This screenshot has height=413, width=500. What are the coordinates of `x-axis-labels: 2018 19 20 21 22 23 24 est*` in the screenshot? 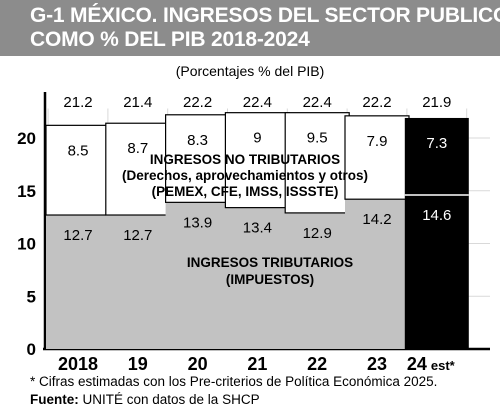 It's located at (257, 363).